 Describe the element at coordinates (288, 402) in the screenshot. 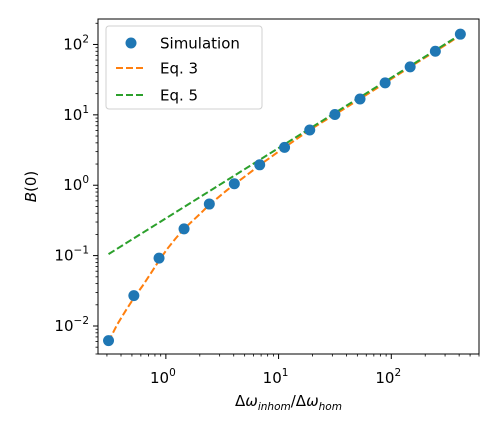

I see `x-axis-label: Δωinhom/Δωhom` at that location.